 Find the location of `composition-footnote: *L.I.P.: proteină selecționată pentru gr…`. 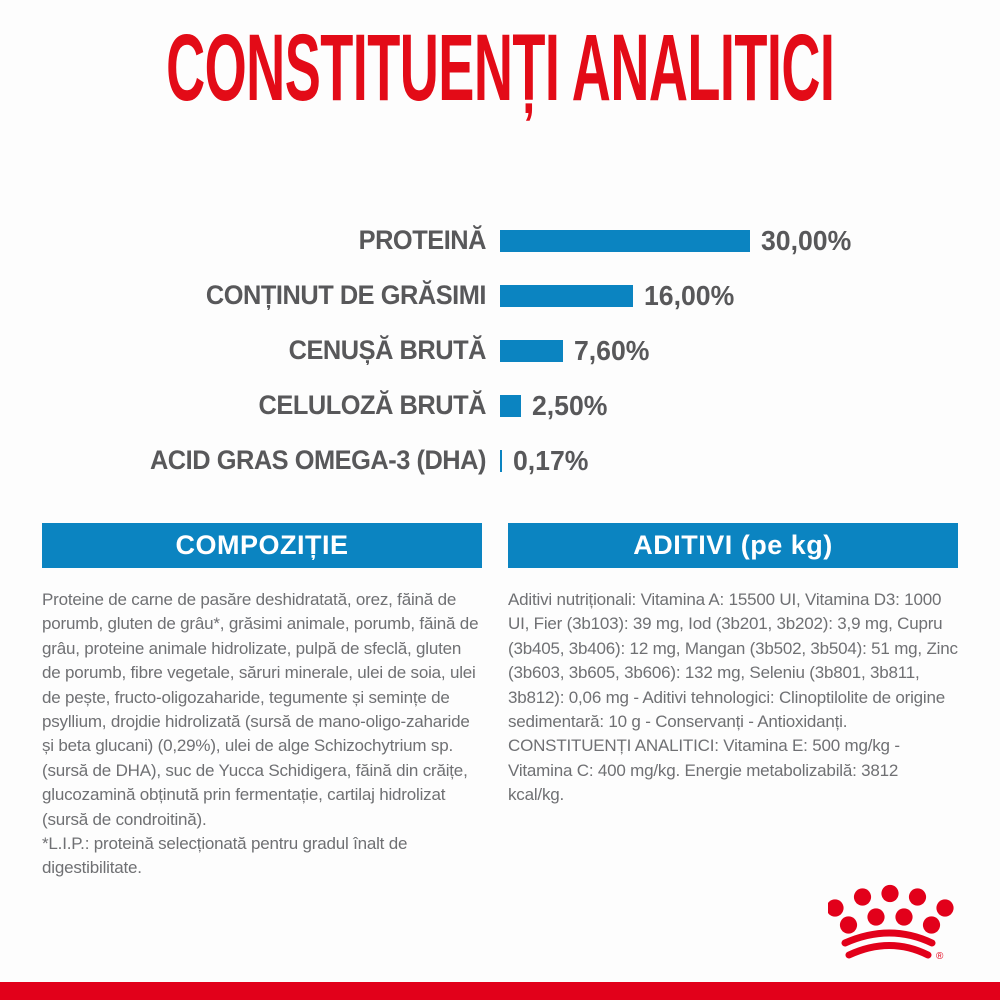

composition-footnote: *L.I.P.: proteină selecționată pentru gr… is located at coordinates (225, 856).